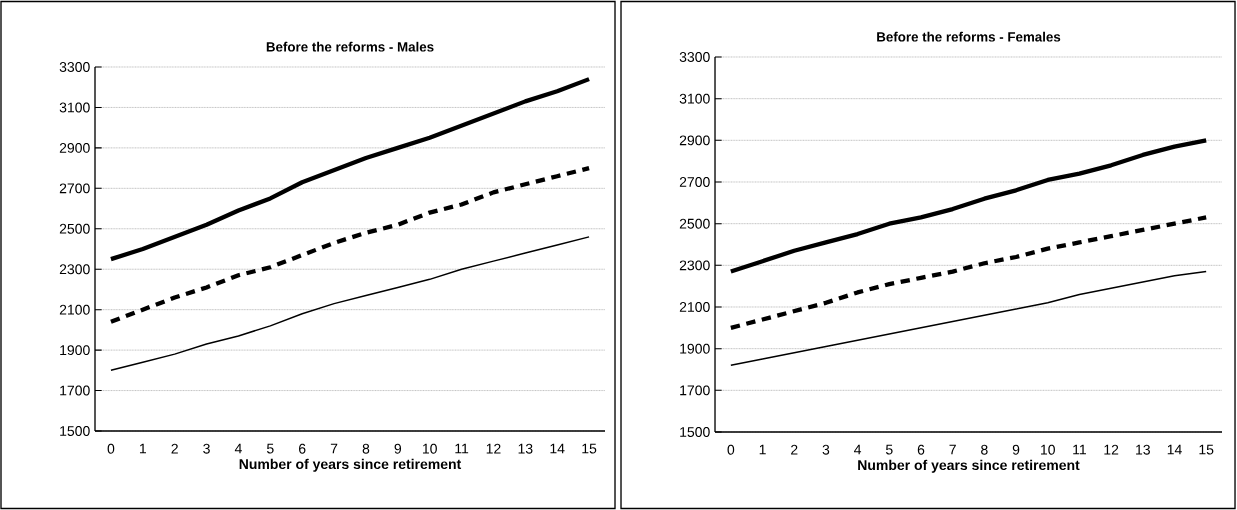 This screenshot has width=1237, height=510. I want to click on chart-title: Before the reforms - Males, so click(350, 46).